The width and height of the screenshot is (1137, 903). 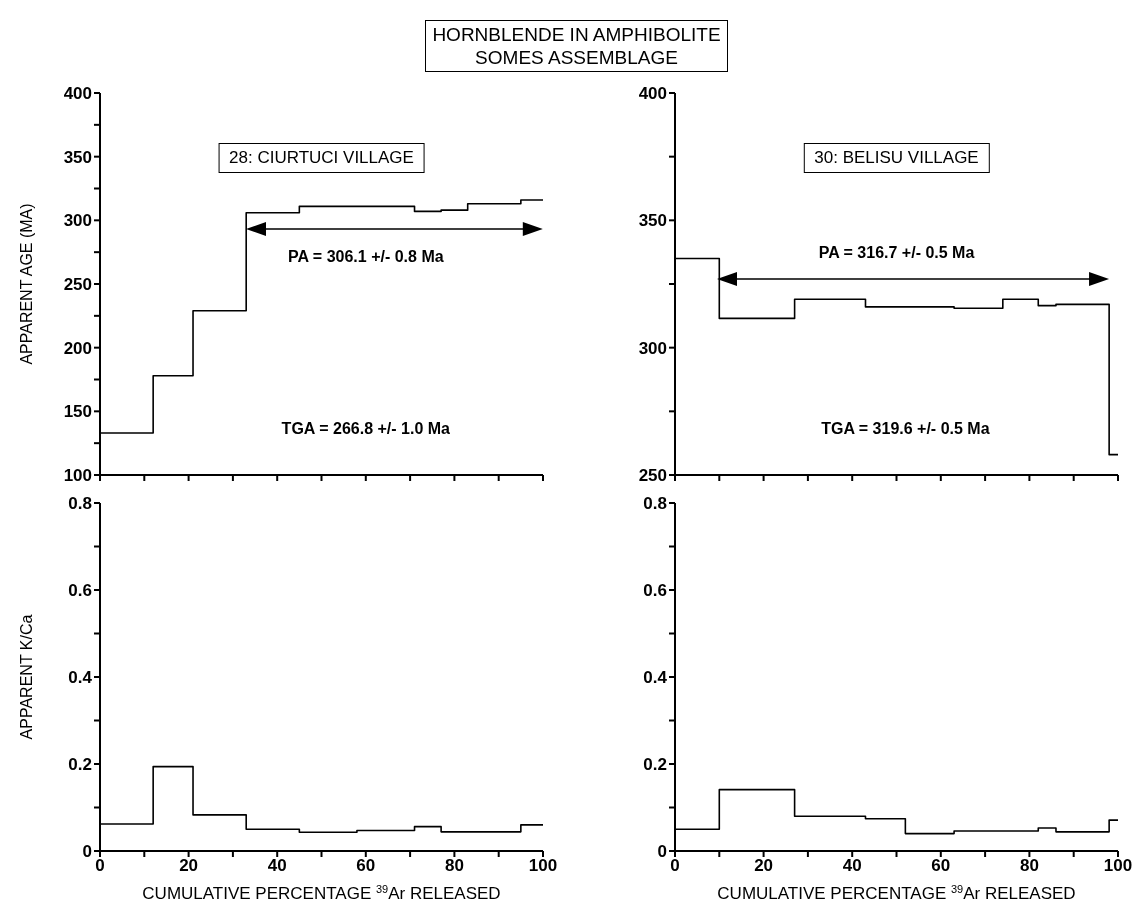 I want to click on y-tick-label: 100, so click(x=77, y=476).